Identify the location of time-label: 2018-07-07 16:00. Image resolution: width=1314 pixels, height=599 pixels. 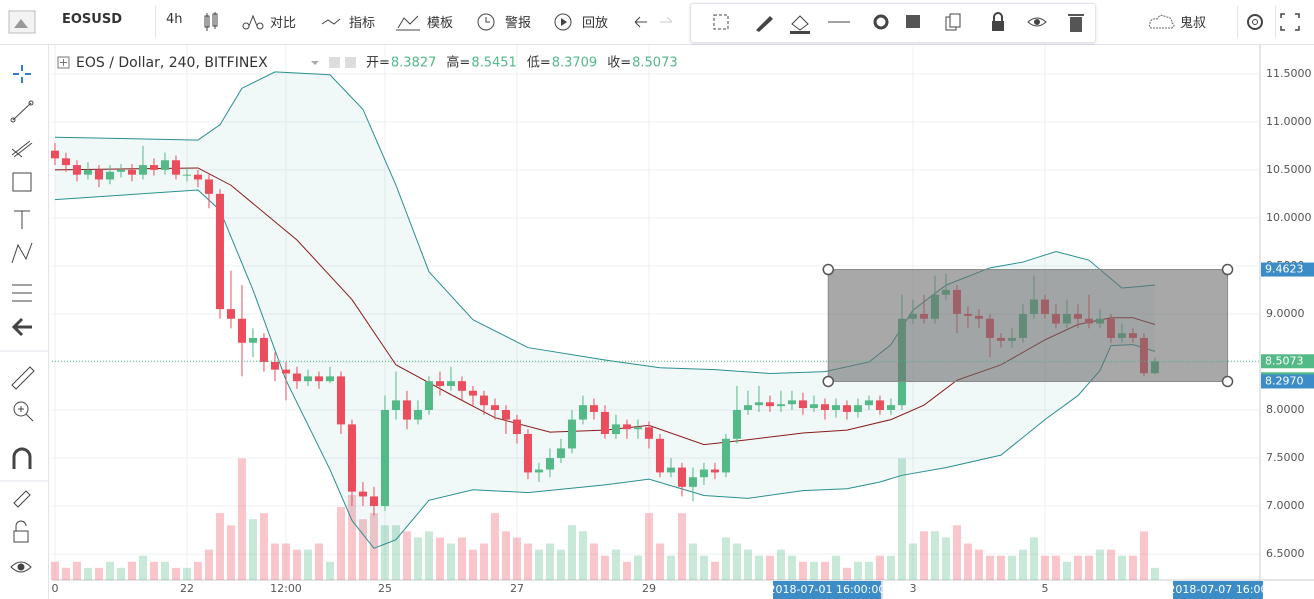
(1217, 589).